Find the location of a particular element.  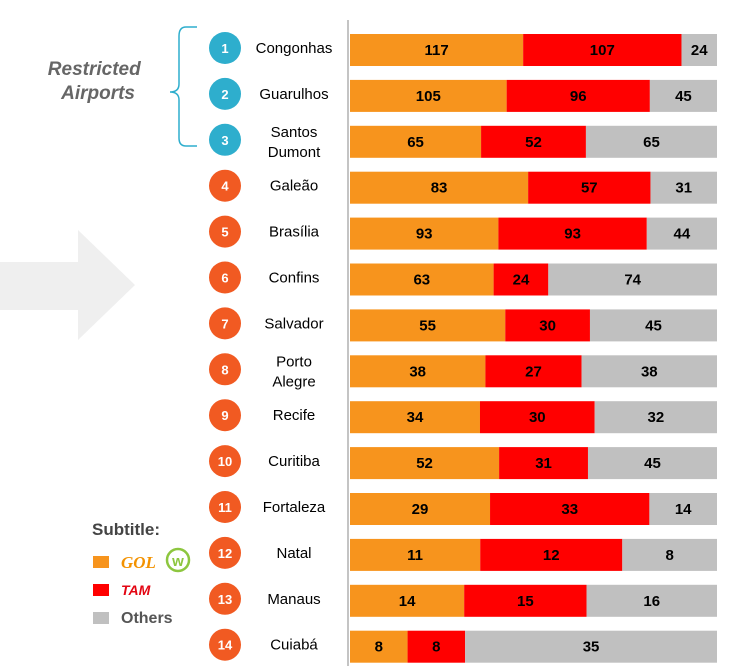

rank-number: 14 is located at coordinates (225, 645).